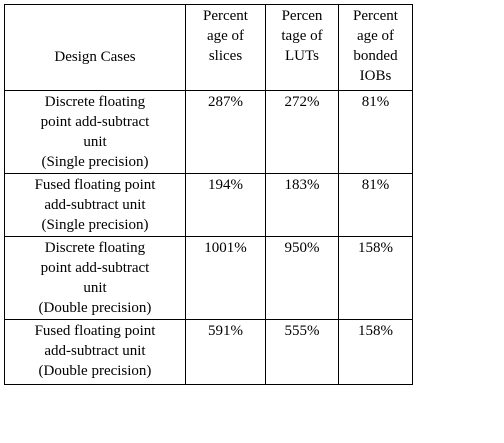 Image resolution: width=504 pixels, height=443 pixels. What do you see at coordinates (375, 47) in the screenshot?
I see `header-cell: Percent age of bonded IOBs` at bounding box center [375, 47].